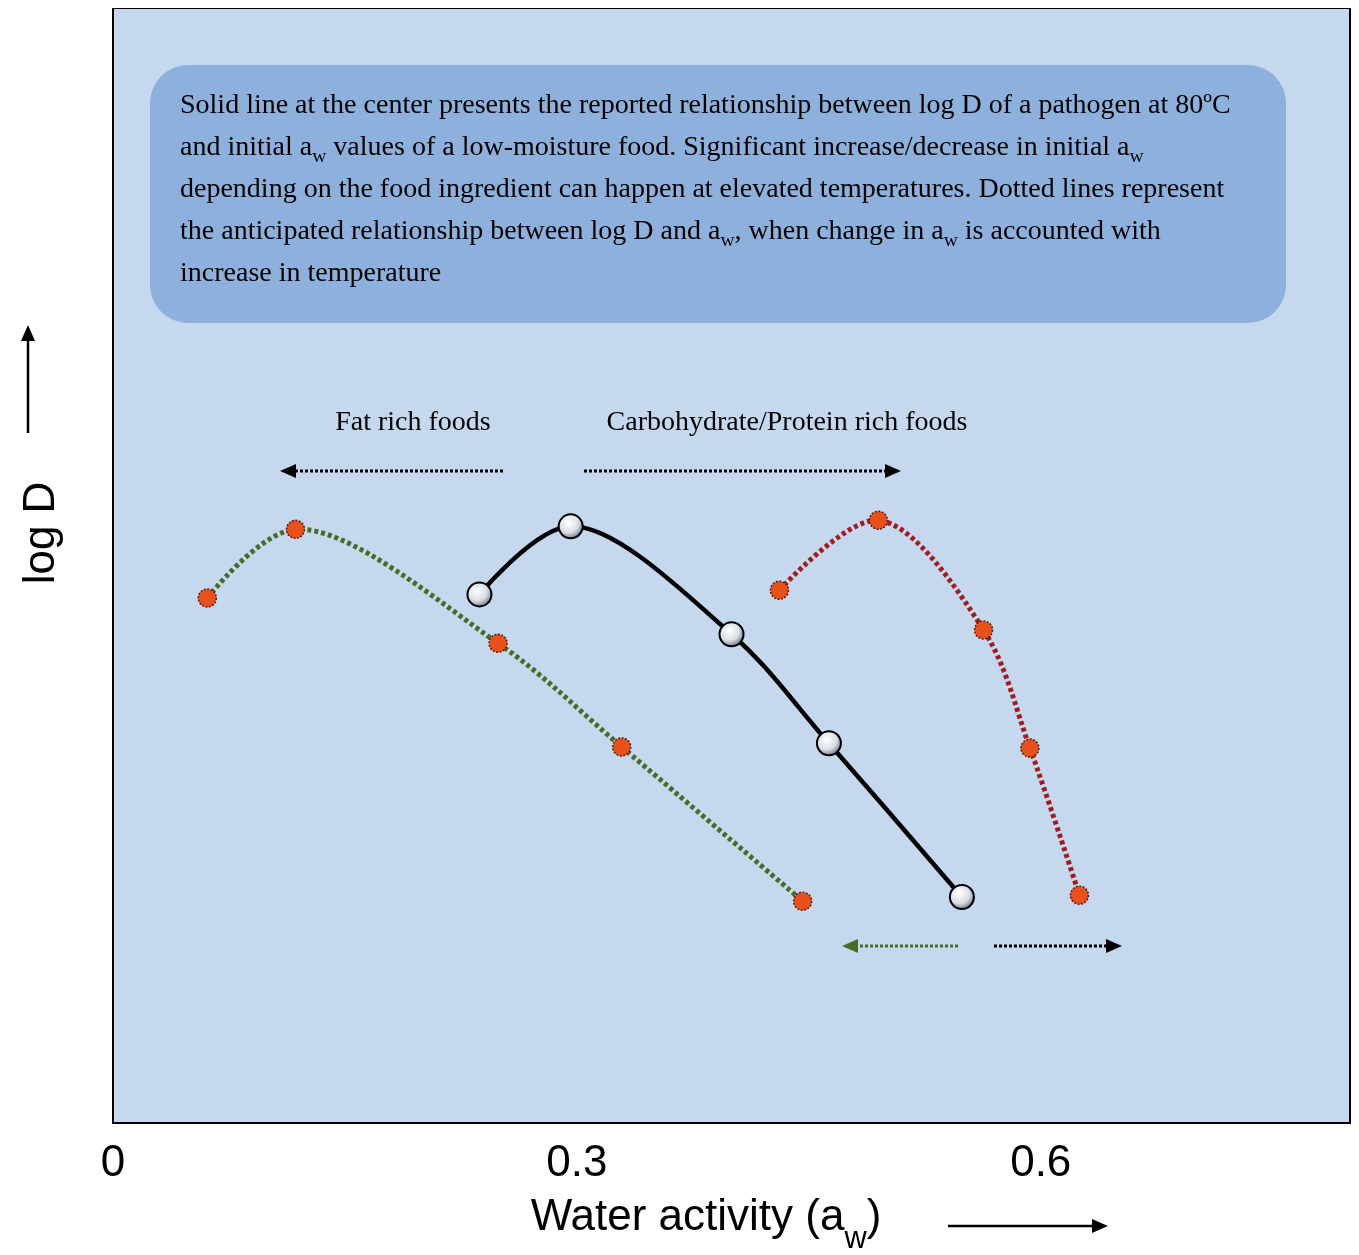 The height and width of the screenshot is (1255, 1359). I want to click on y-axis-title: log D, so click(38, 533).